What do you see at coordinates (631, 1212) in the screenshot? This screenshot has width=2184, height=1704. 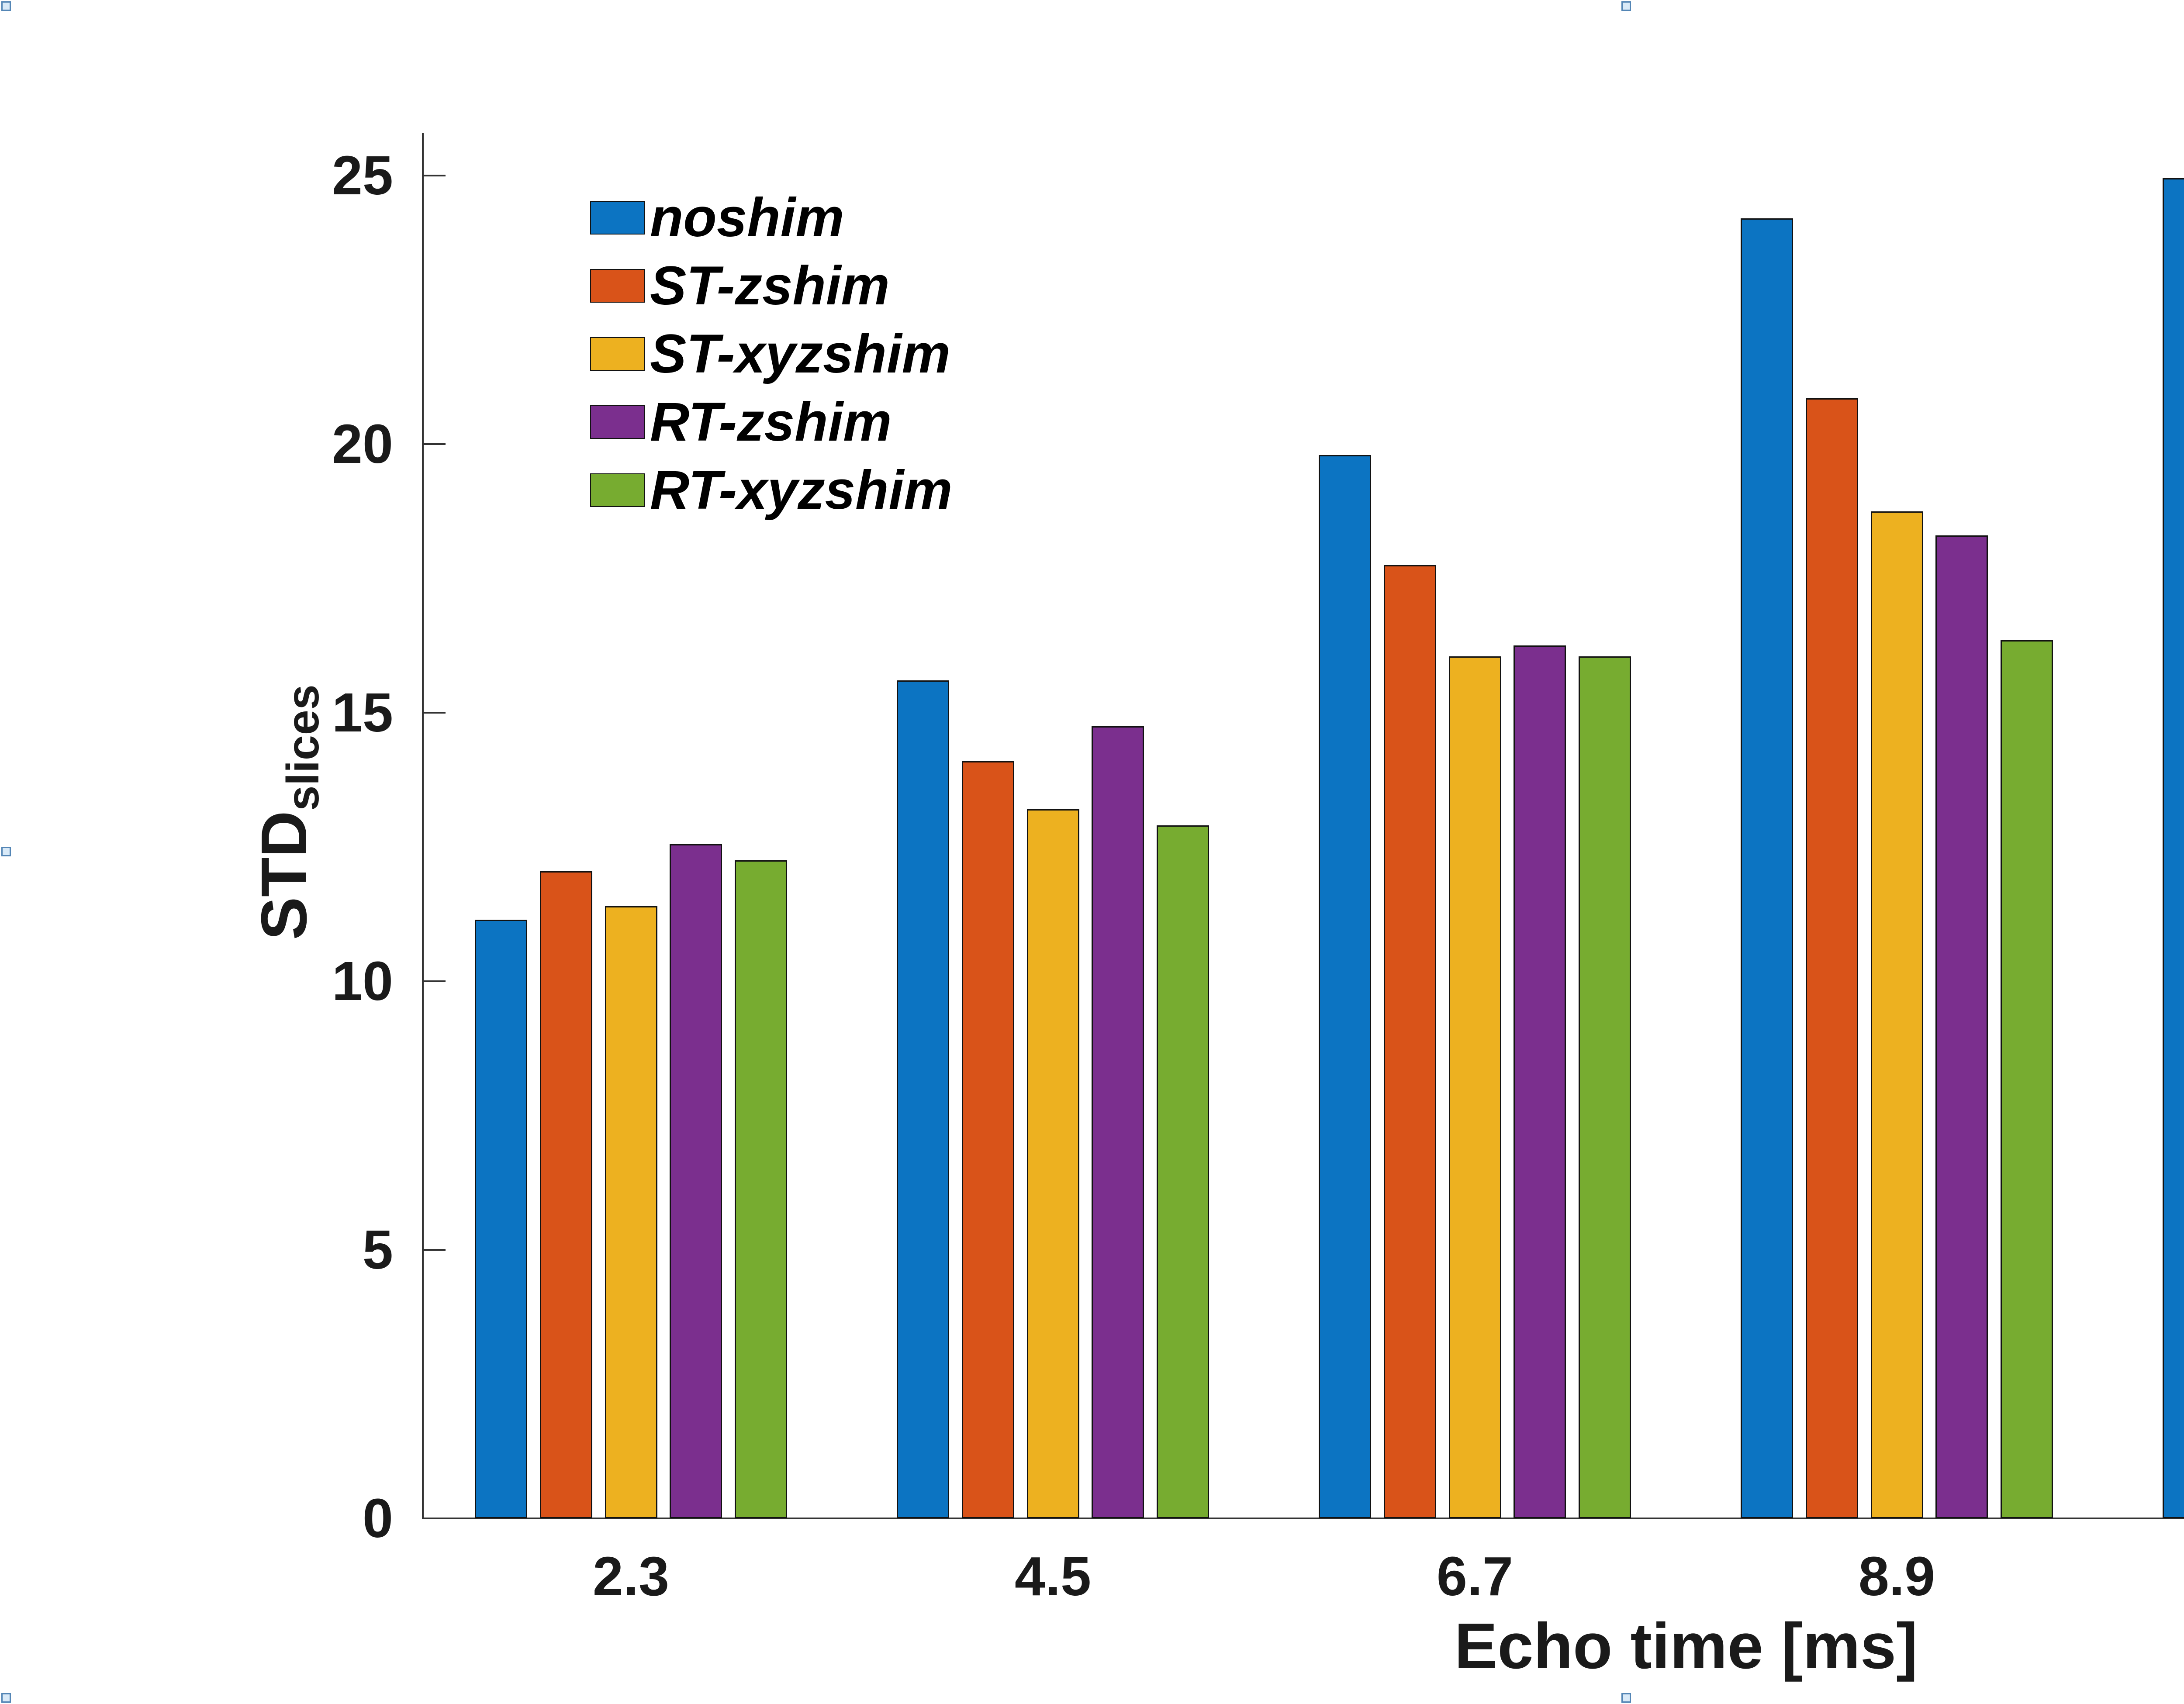 I see `bar-ST-xyzshim-te2.3` at bounding box center [631, 1212].